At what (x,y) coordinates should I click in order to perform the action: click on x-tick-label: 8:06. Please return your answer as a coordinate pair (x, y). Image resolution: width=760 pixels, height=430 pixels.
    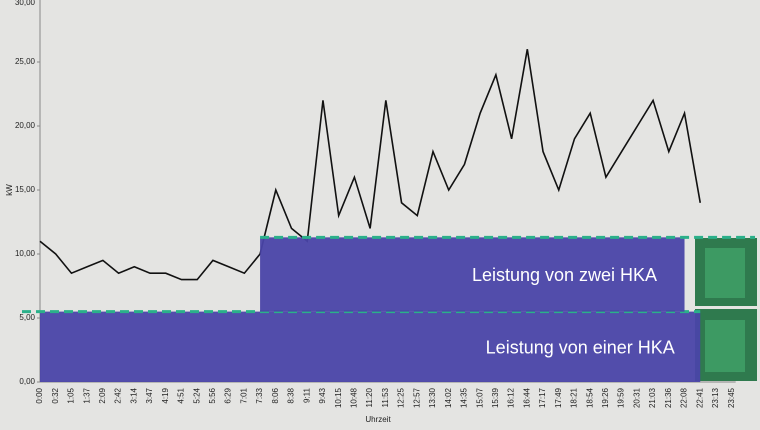
    Looking at the image, I should click on (275, 395).